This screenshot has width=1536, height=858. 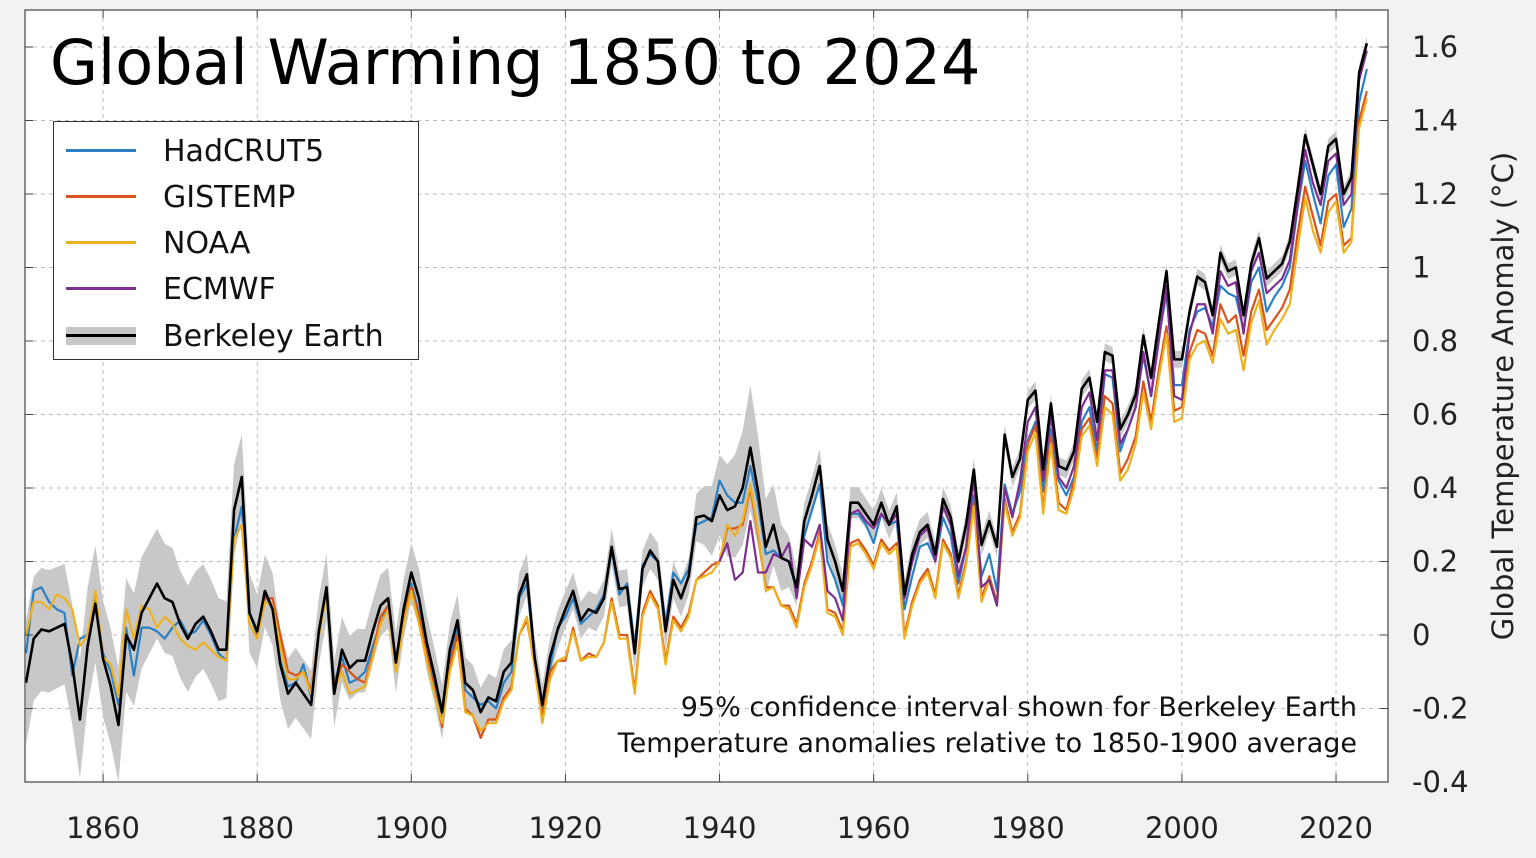 What do you see at coordinates (101, 336) in the screenshot?
I see `legend-swatch-berkeley-earth` at bounding box center [101, 336].